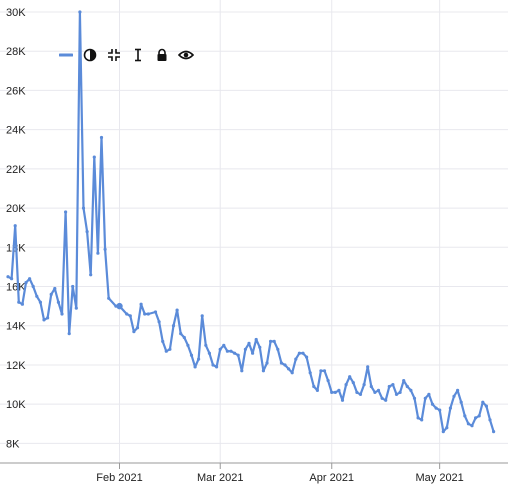 This screenshot has height=488, width=508. I want to click on eye-icon, so click(186, 55).